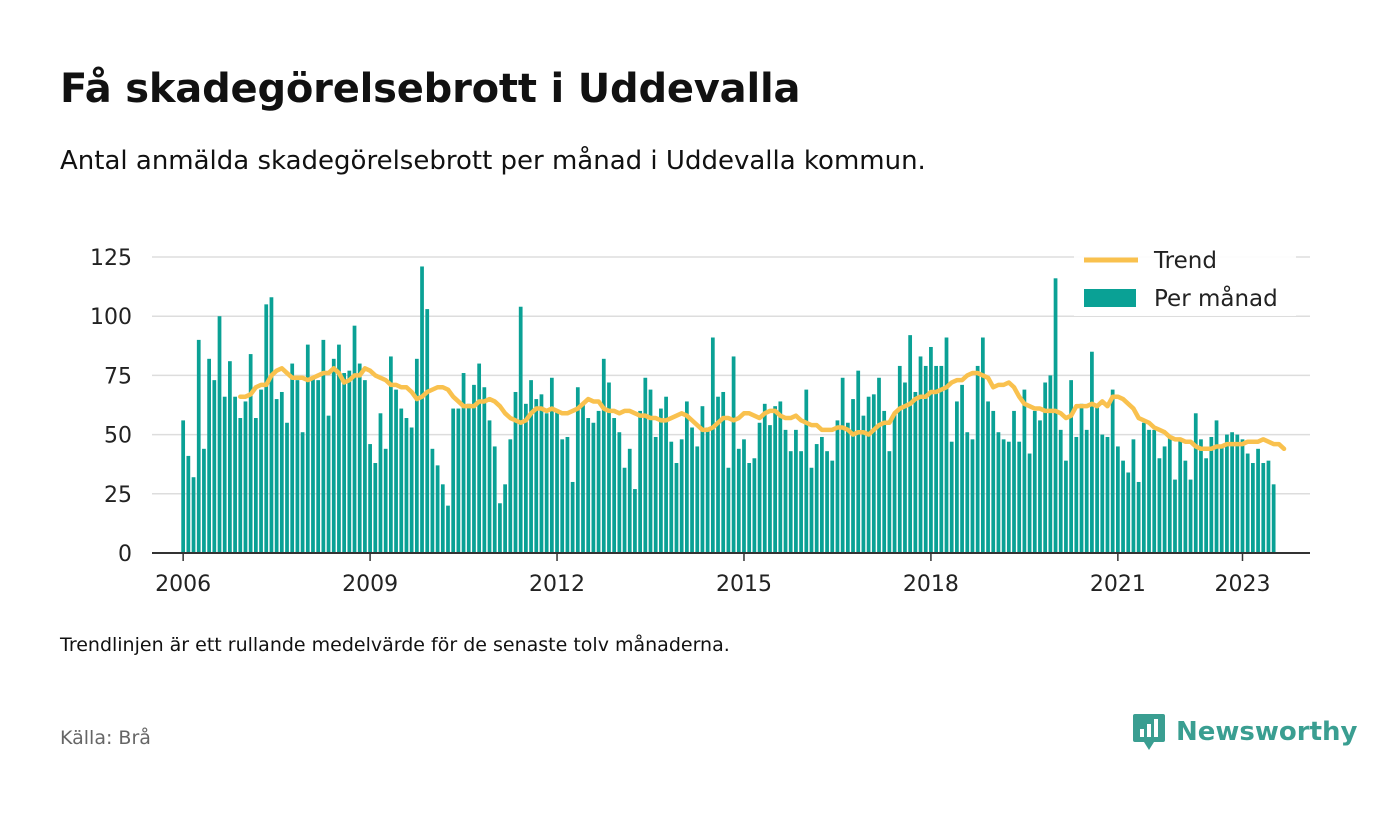 The height and width of the screenshot is (813, 1400). What do you see at coordinates (1267, 732) in the screenshot?
I see `brand-name: Newsworthy` at bounding box center [1267, 732].